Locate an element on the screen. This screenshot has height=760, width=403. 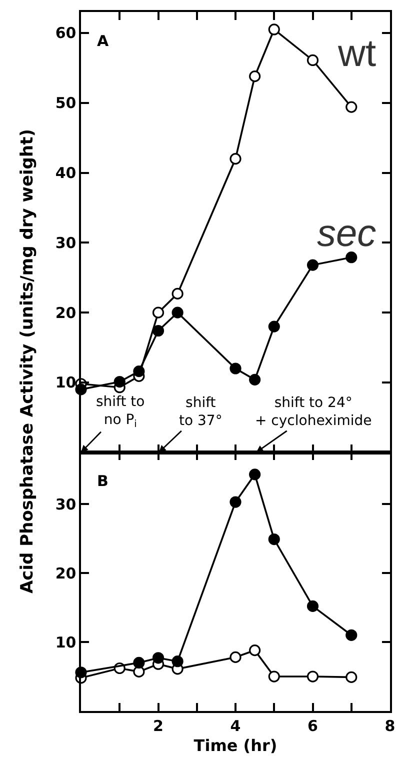
x-axis-title: Time (hr) is located at coordinates (236, 745).